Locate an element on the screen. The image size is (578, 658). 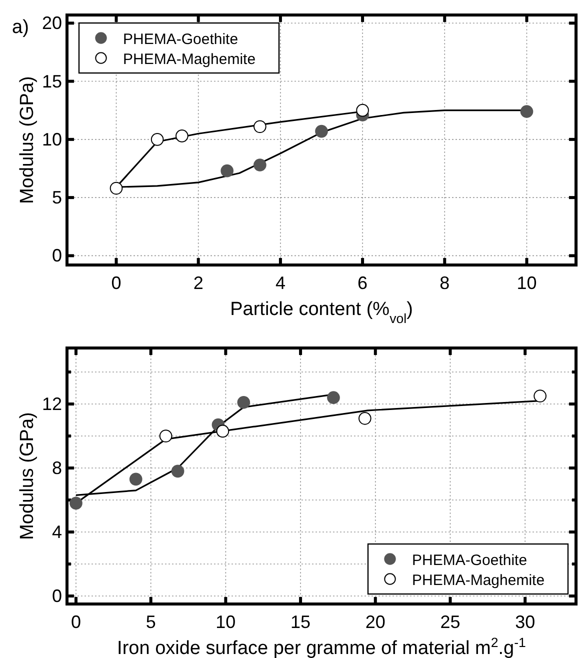
x-axis-title: Particle content (%$_{vol}$) is located at coordinates (321, 312).